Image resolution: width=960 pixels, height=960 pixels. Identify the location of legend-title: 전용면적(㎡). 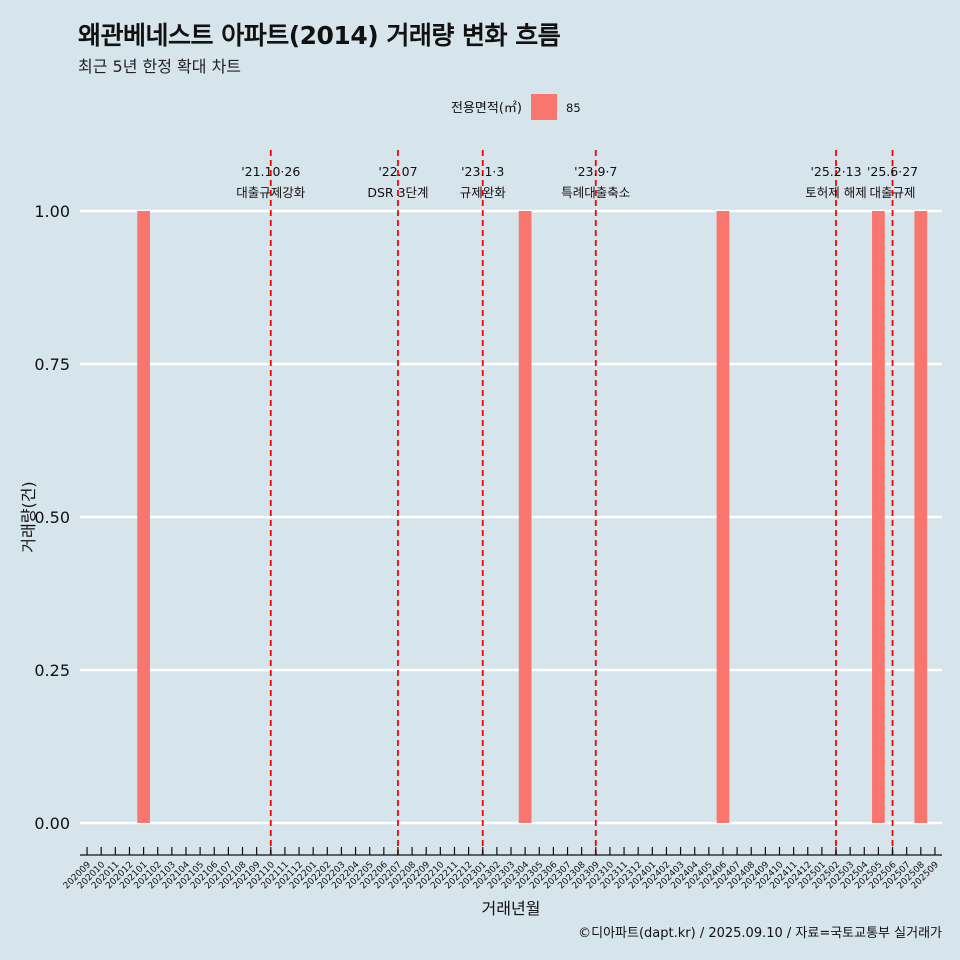
(486, 108).